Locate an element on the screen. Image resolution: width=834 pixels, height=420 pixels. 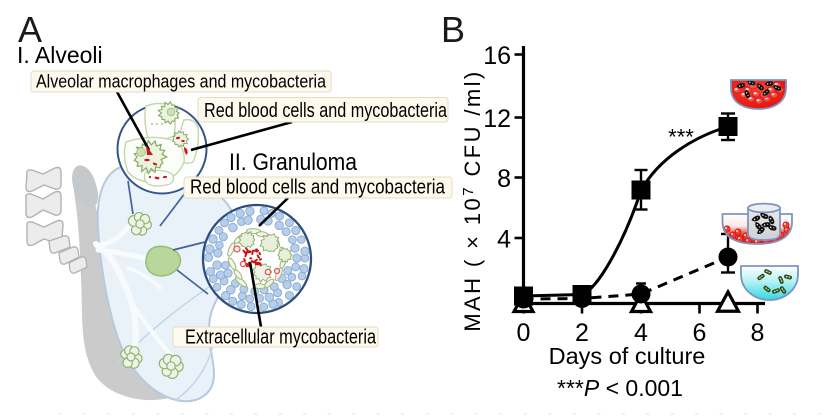
svg-text: B is located at coordinates (453, 29).